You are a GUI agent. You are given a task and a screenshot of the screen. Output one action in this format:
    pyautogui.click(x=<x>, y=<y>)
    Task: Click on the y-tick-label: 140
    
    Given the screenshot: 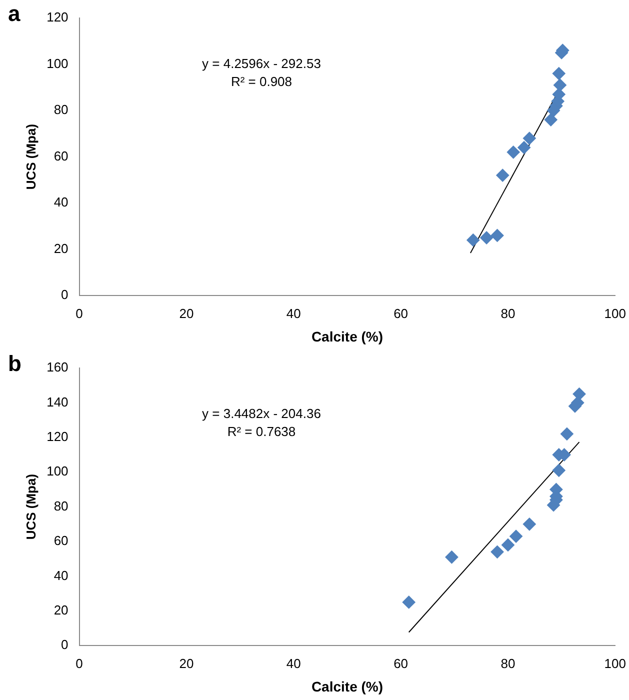 What is the action you would take?
    pyautogui.click(x=57, y=402)
    